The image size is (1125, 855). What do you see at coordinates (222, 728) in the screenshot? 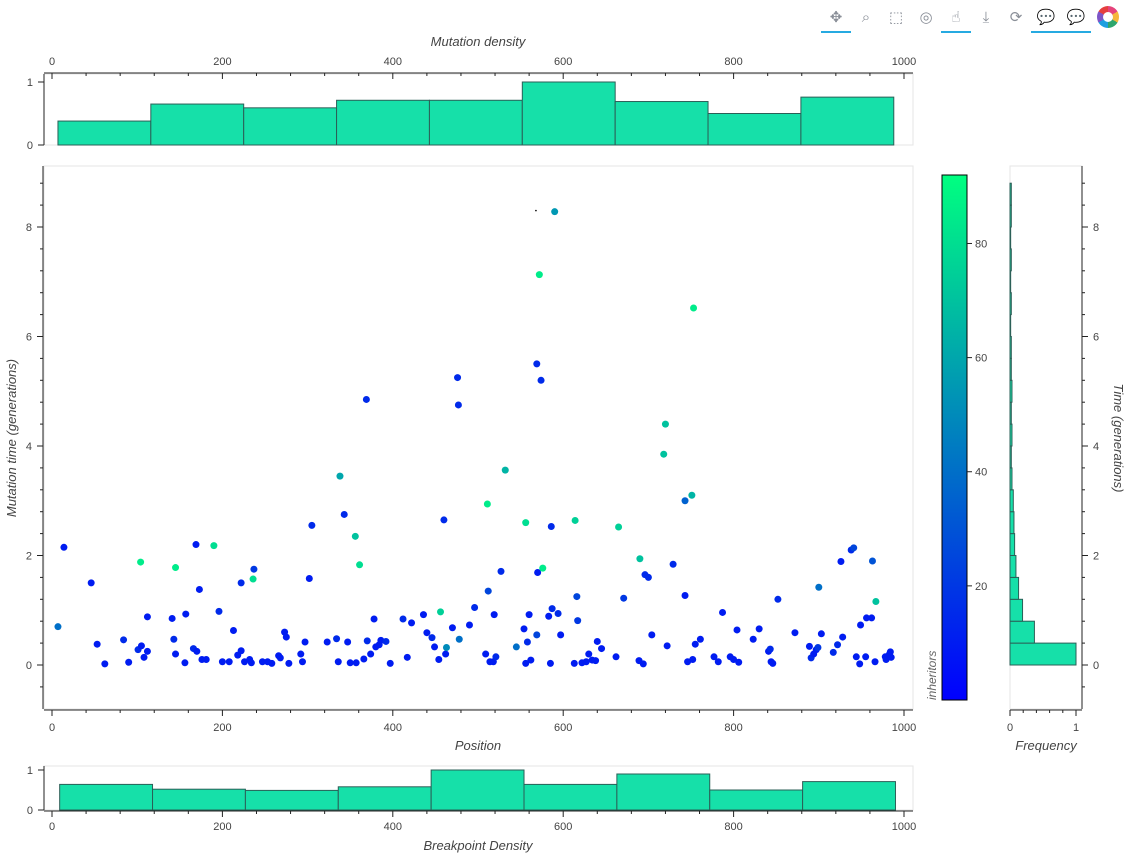
I see `main-x-axis-tick-label: 200` at bounding box center [222, 728].